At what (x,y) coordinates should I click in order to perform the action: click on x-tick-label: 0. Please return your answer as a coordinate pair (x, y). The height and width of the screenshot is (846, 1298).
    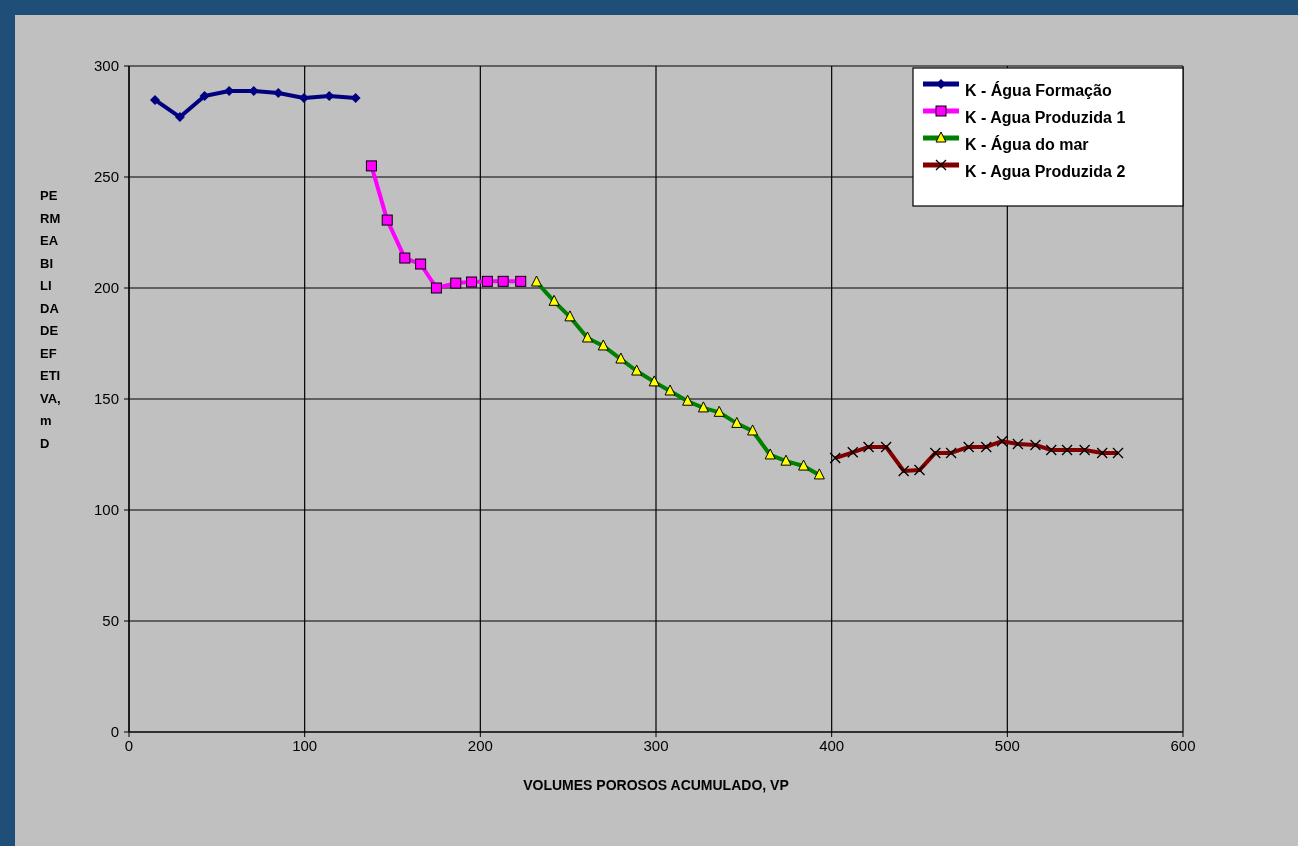
    Looking at the image, I should click on (129, 745).